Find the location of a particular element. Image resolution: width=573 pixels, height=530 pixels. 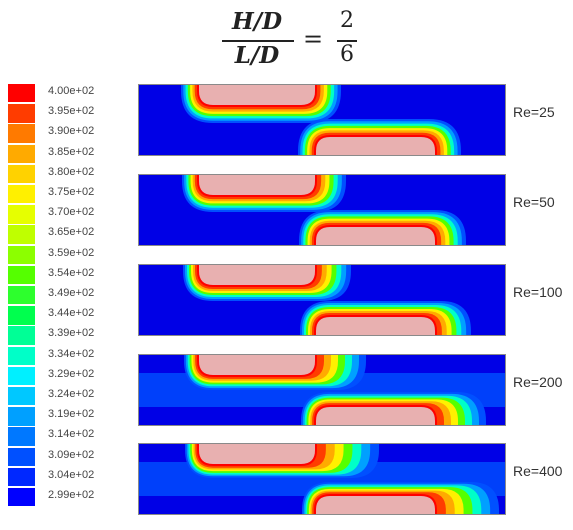

reynolds-label: Re=25 is located at coordinates (534, 112).